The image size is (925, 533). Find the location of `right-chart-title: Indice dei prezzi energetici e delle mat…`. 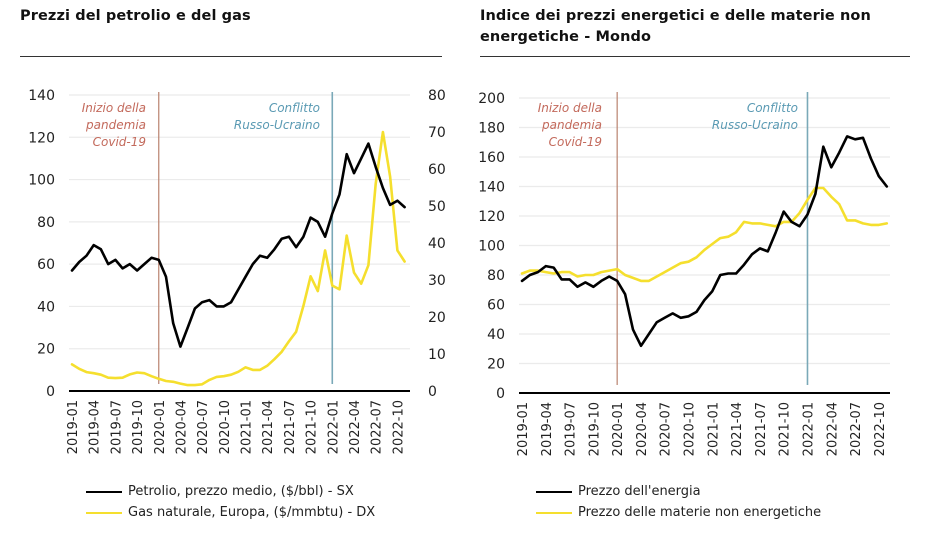

right-chart-title: Indice dei prezzi energetici e delle mat… is located at coordinates (675, 26).